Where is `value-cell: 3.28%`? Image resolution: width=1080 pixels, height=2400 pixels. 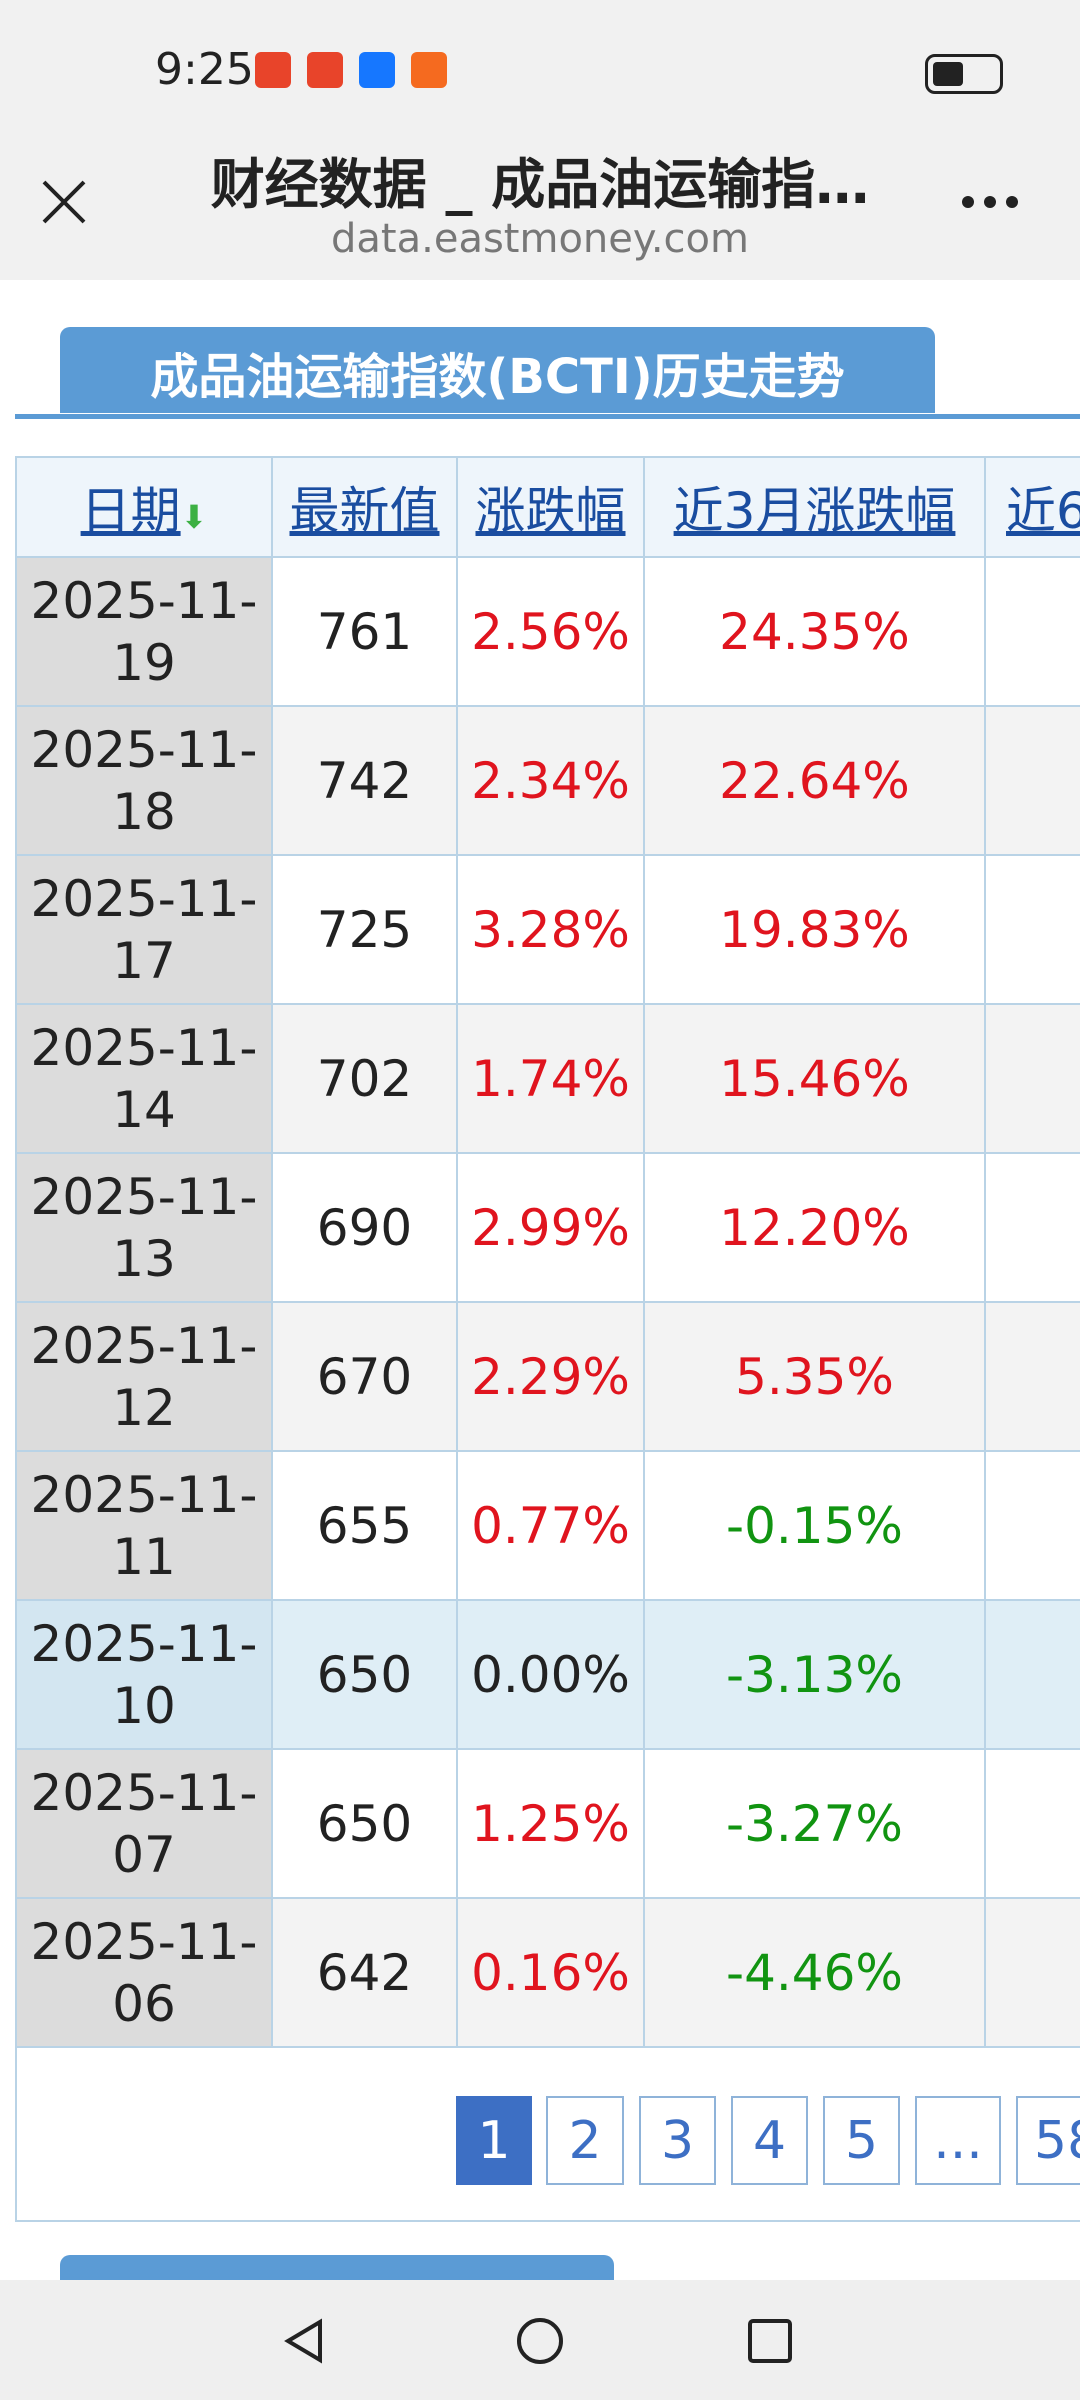
value-cell: 3.28% is located at coordinates (550, 929).